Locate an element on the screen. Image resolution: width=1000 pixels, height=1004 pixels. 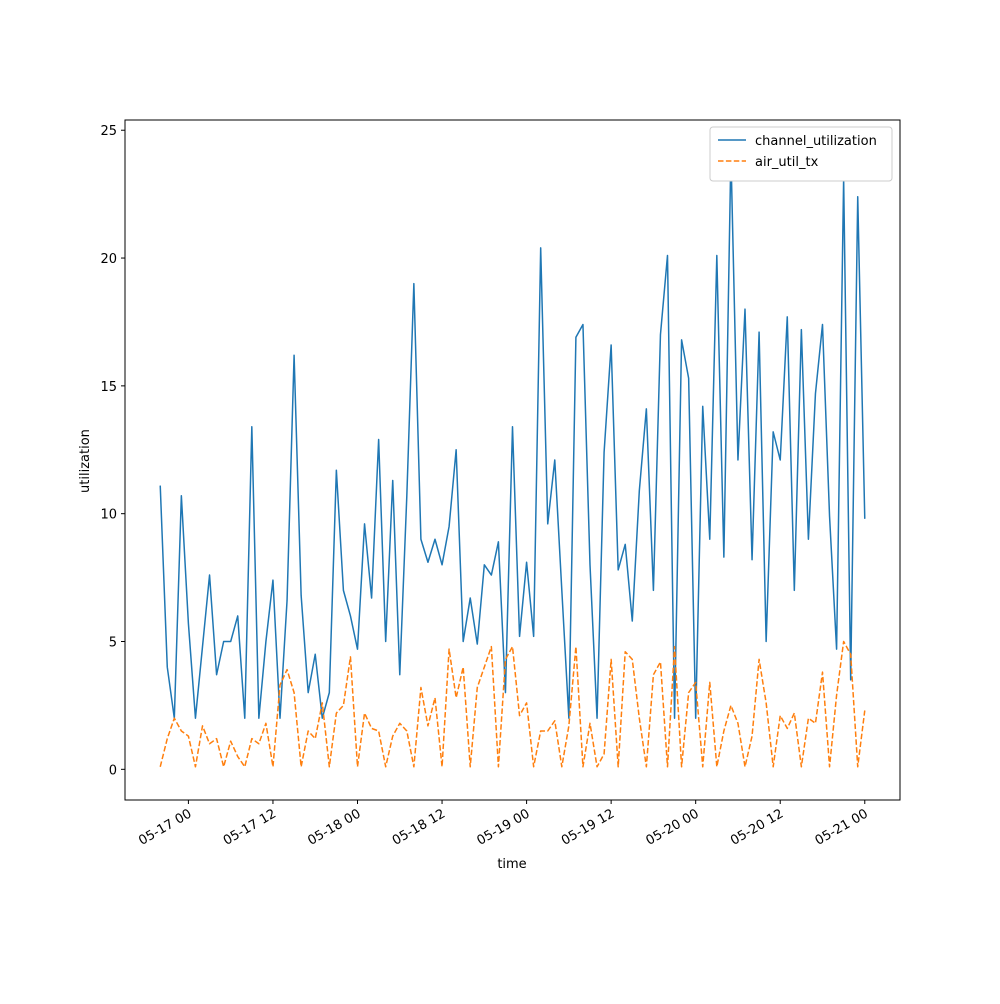
y-tick-label: 0 is located at coordinates (113, 770).